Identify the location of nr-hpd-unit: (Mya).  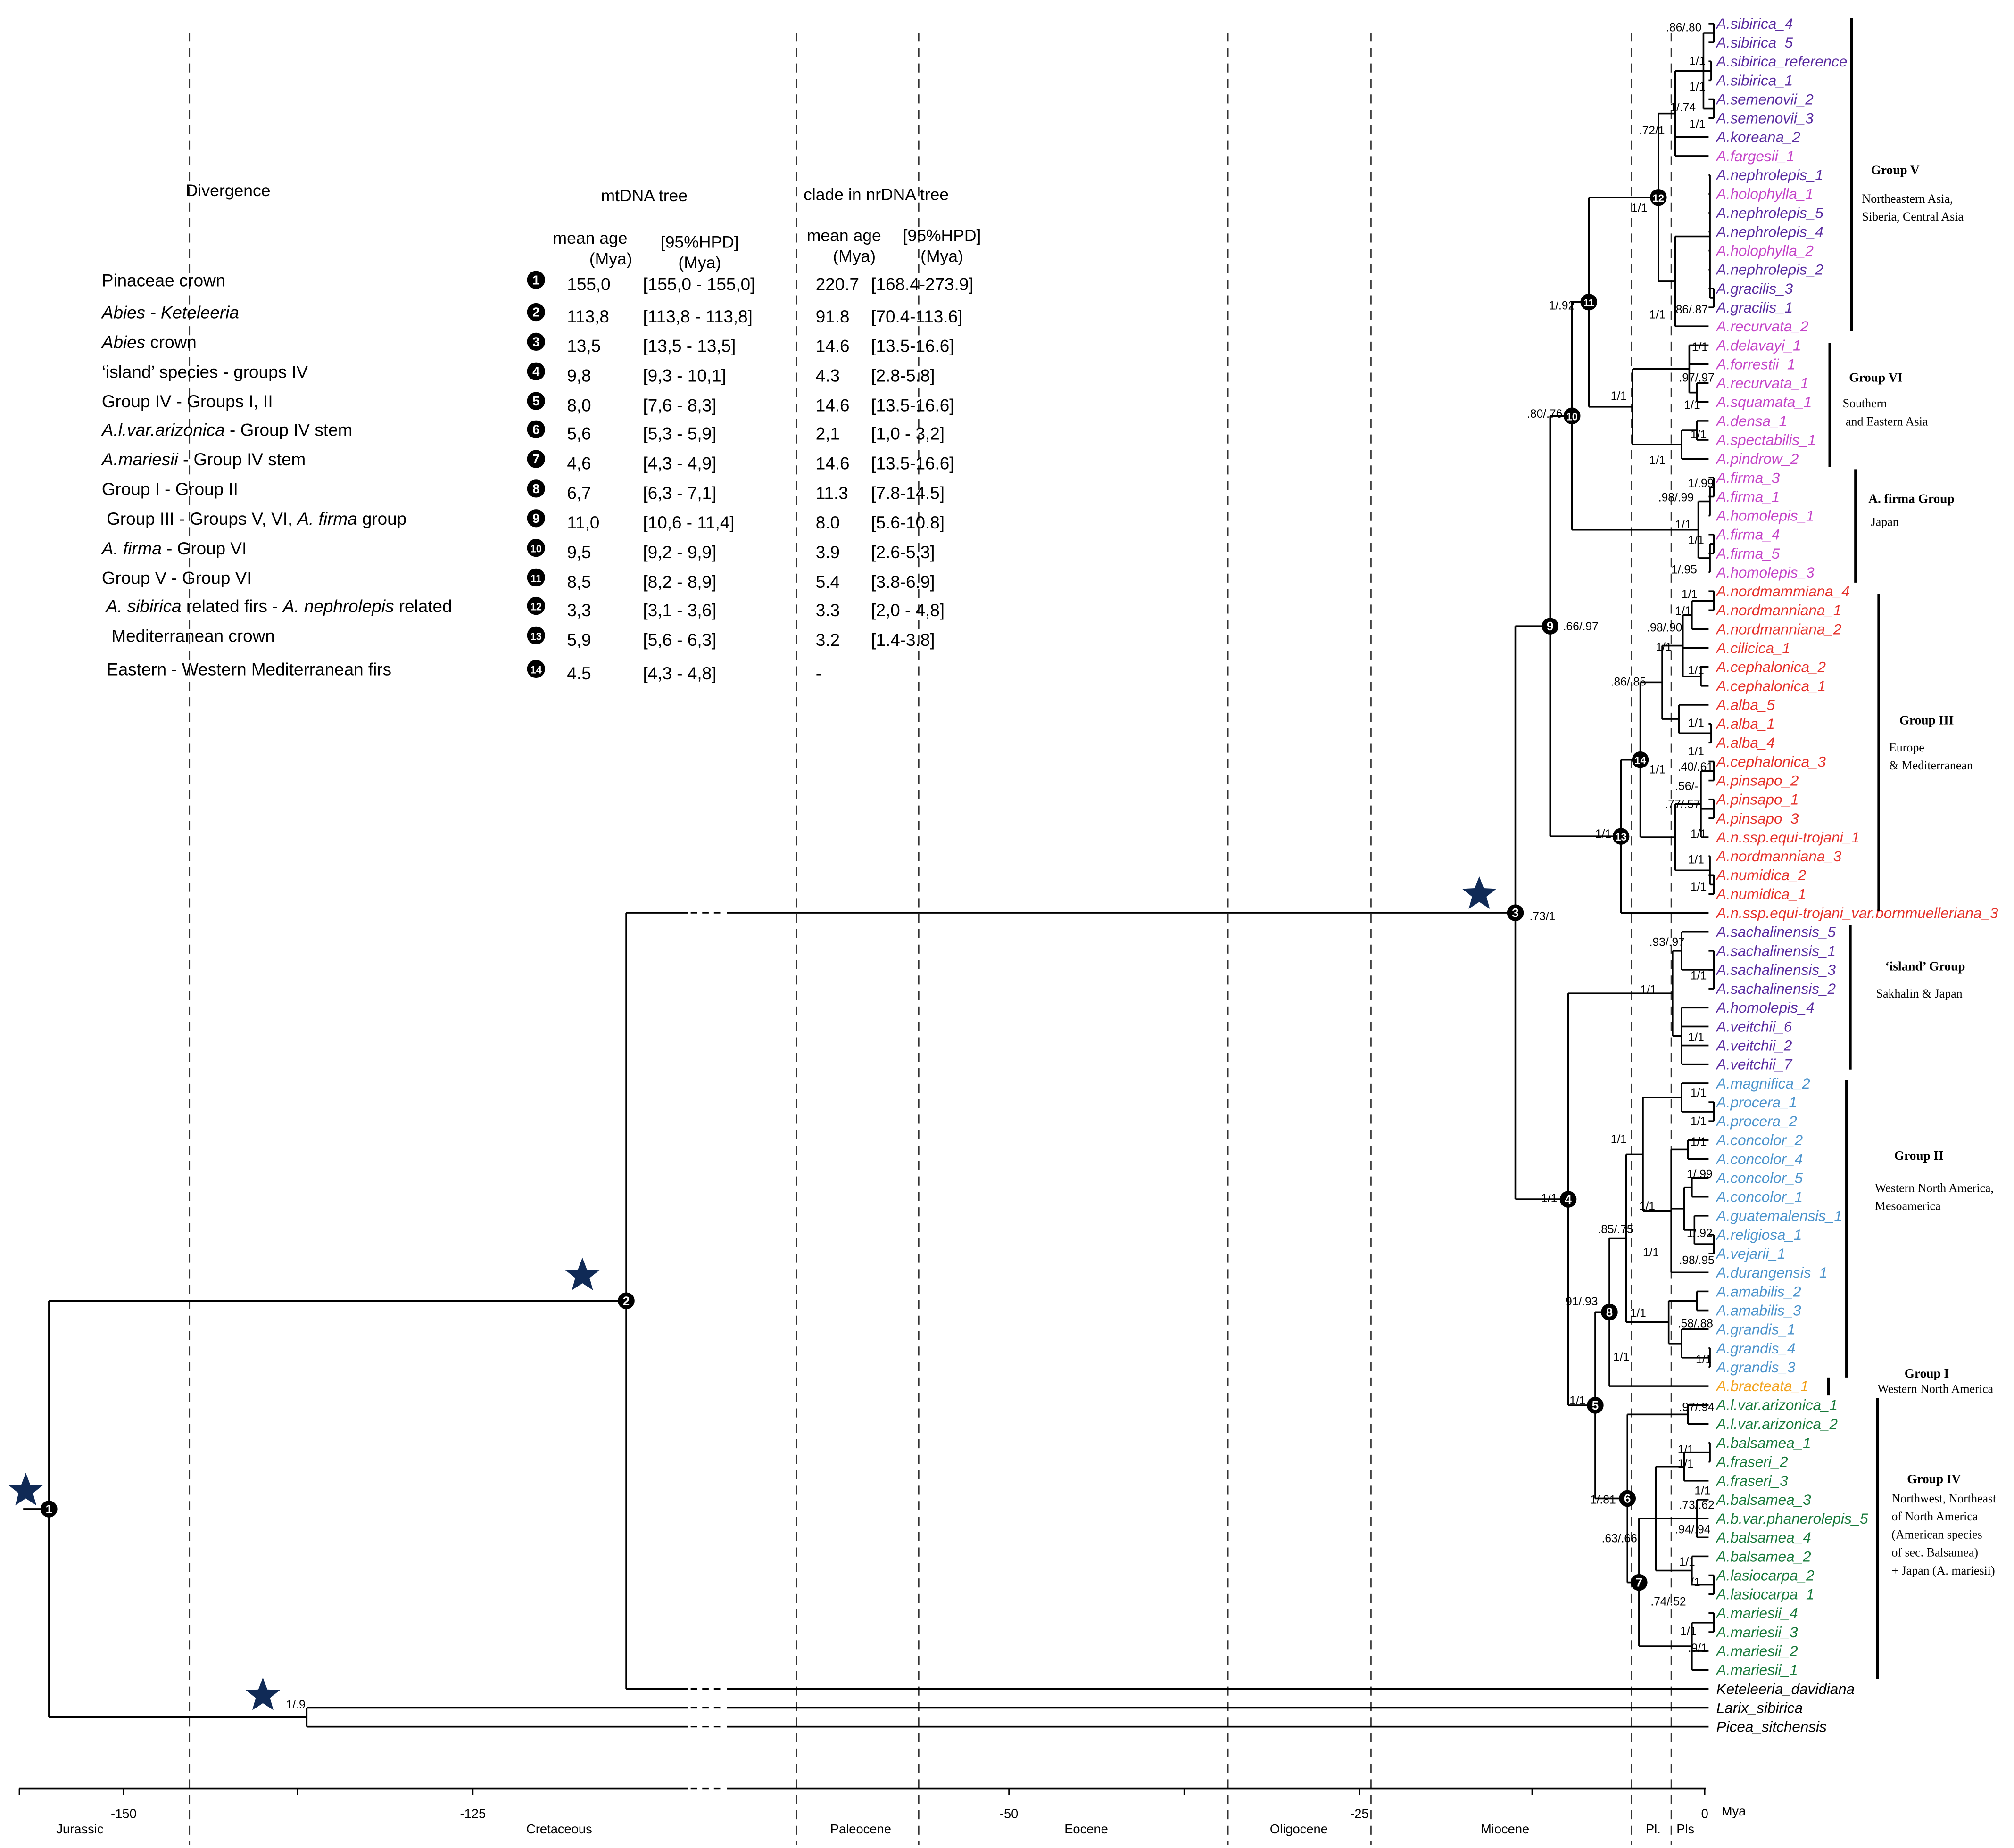
(941, 256).